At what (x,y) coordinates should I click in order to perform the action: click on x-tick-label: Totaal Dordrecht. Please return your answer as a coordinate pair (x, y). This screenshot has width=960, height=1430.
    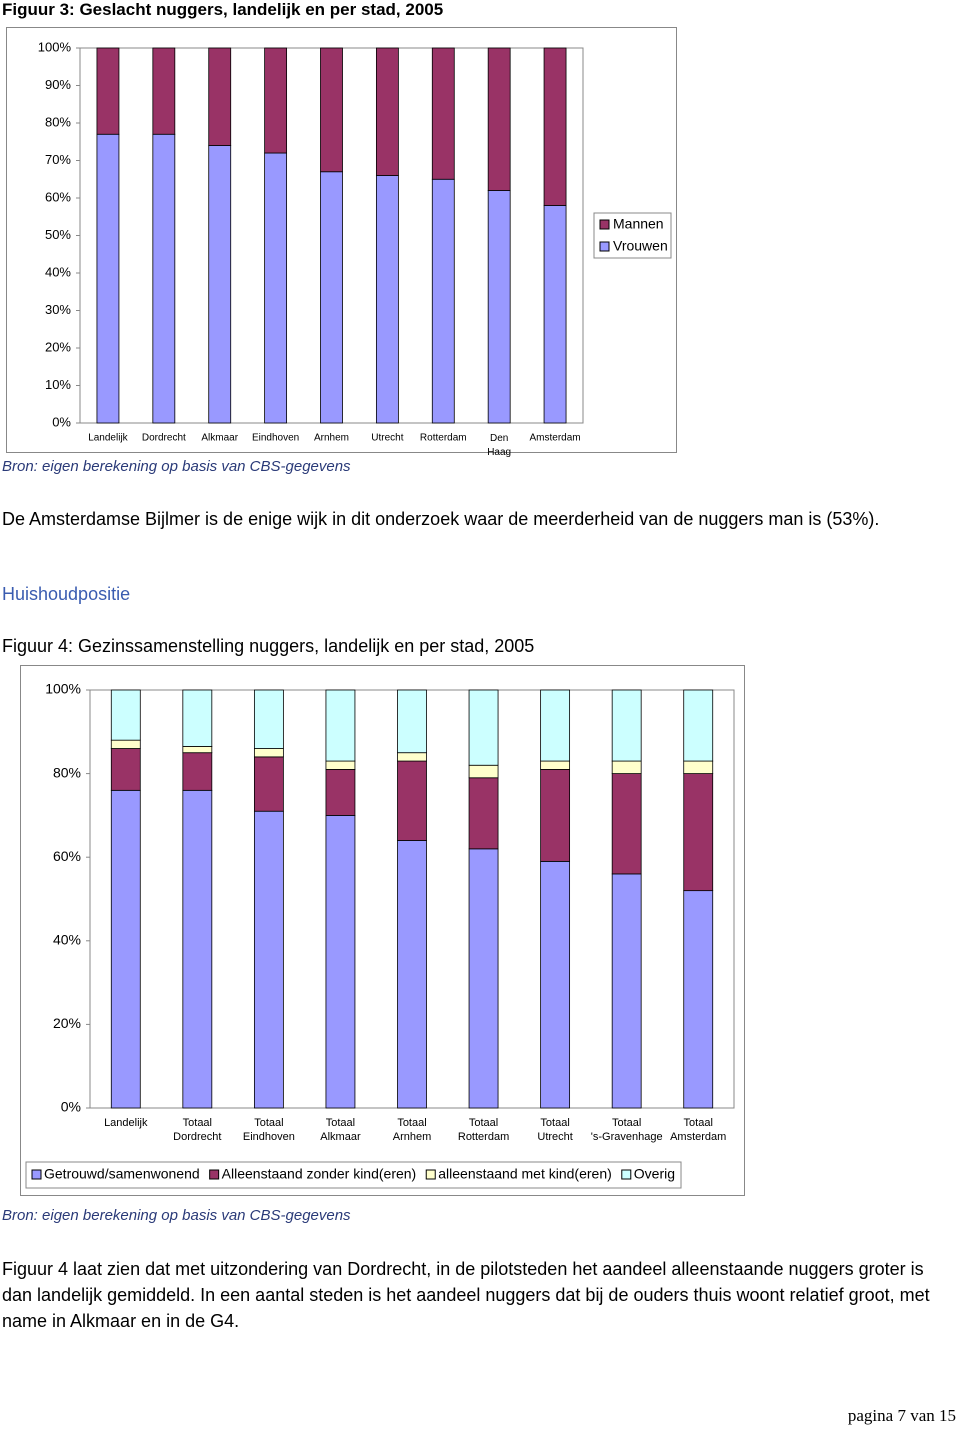
    Looking at the image, I should click on (197, 1130).